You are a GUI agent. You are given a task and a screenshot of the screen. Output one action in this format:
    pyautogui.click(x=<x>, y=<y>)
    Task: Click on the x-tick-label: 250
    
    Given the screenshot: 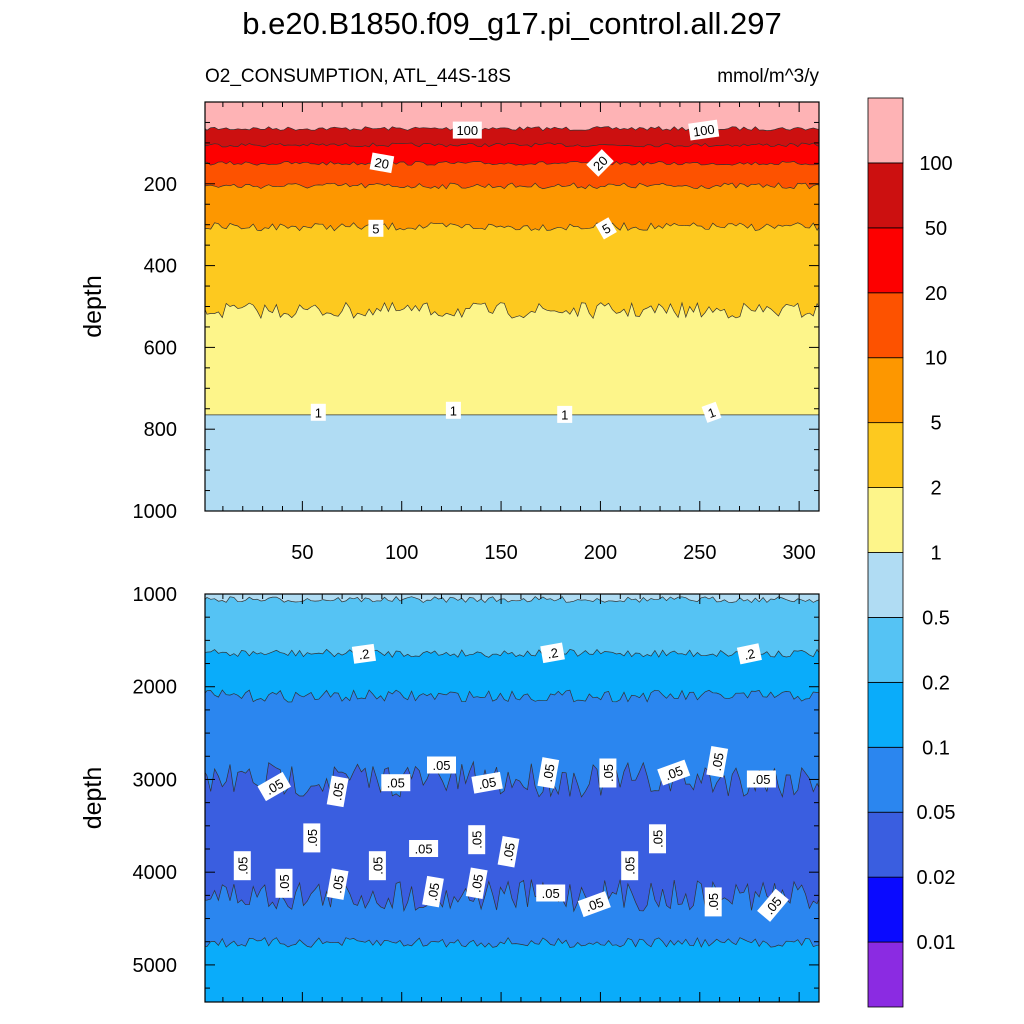 What is the action you would take?
    pyautogui.click(x=699, y=553)
    